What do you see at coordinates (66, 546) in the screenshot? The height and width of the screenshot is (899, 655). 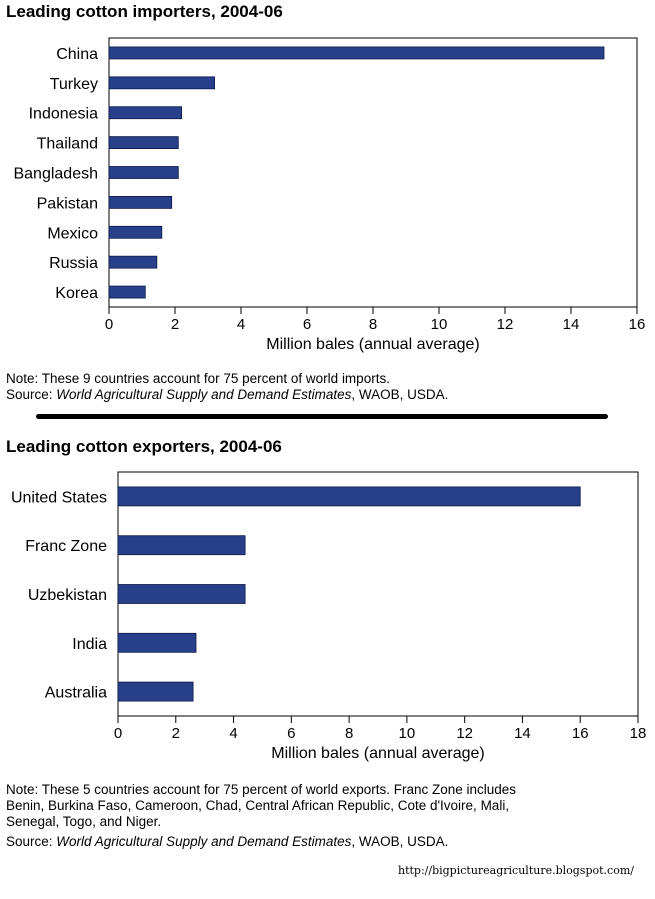 I see `category-label: Franc Zone` at bounding box center [66, 546].